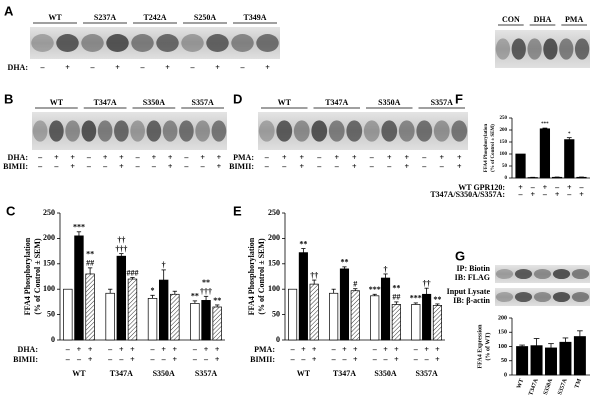  What do you see at coordinates (481, 187) in the screenshot?
I see `row-label: WT GPR120:` at bounding box center [481, 187].